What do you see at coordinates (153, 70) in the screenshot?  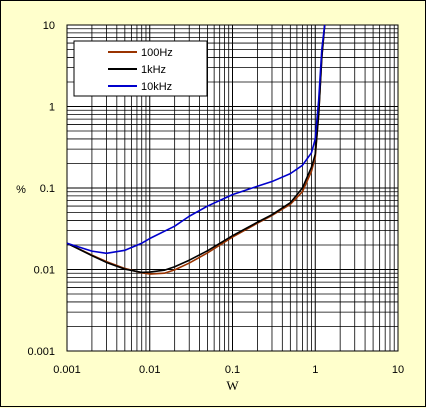 I see `legend-label: 1kHz` at bounding box center [153, 70].